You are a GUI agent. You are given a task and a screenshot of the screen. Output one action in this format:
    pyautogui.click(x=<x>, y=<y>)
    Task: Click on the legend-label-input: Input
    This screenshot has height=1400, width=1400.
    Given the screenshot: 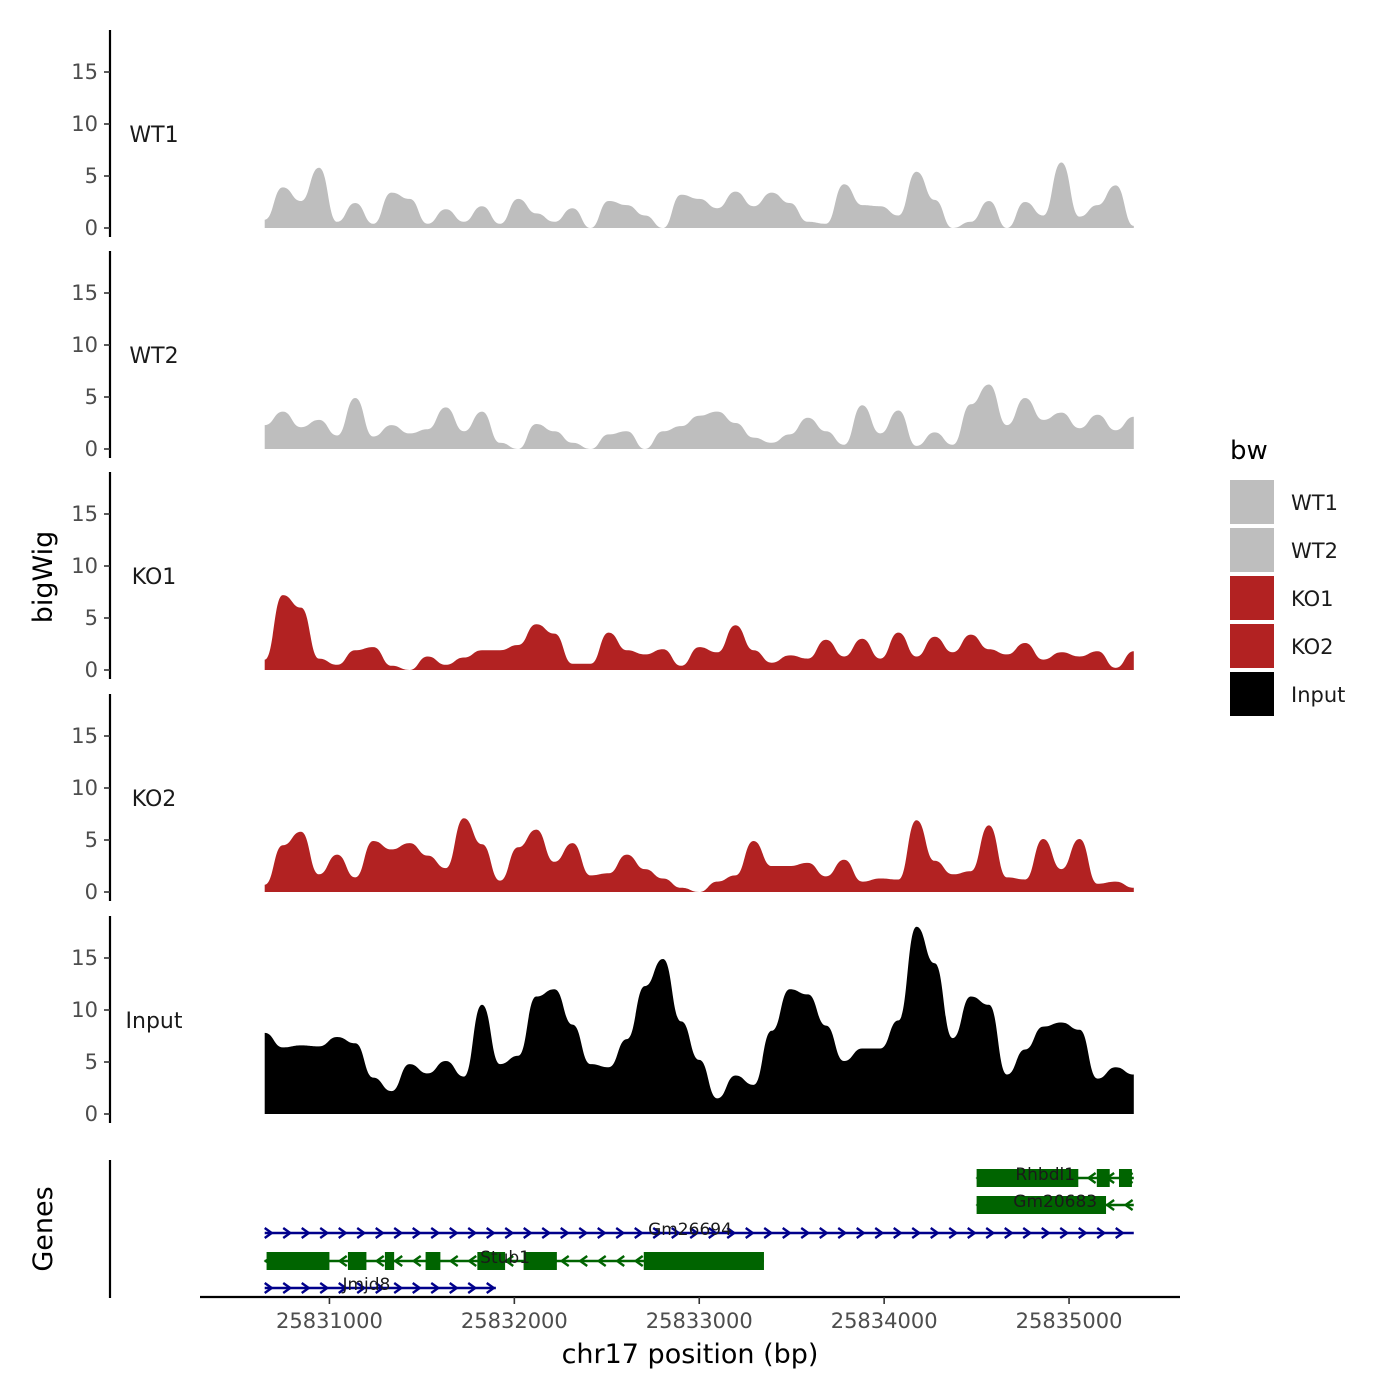 What is the action you would take?
    pyautogui.click(x=1318, y=695)
    